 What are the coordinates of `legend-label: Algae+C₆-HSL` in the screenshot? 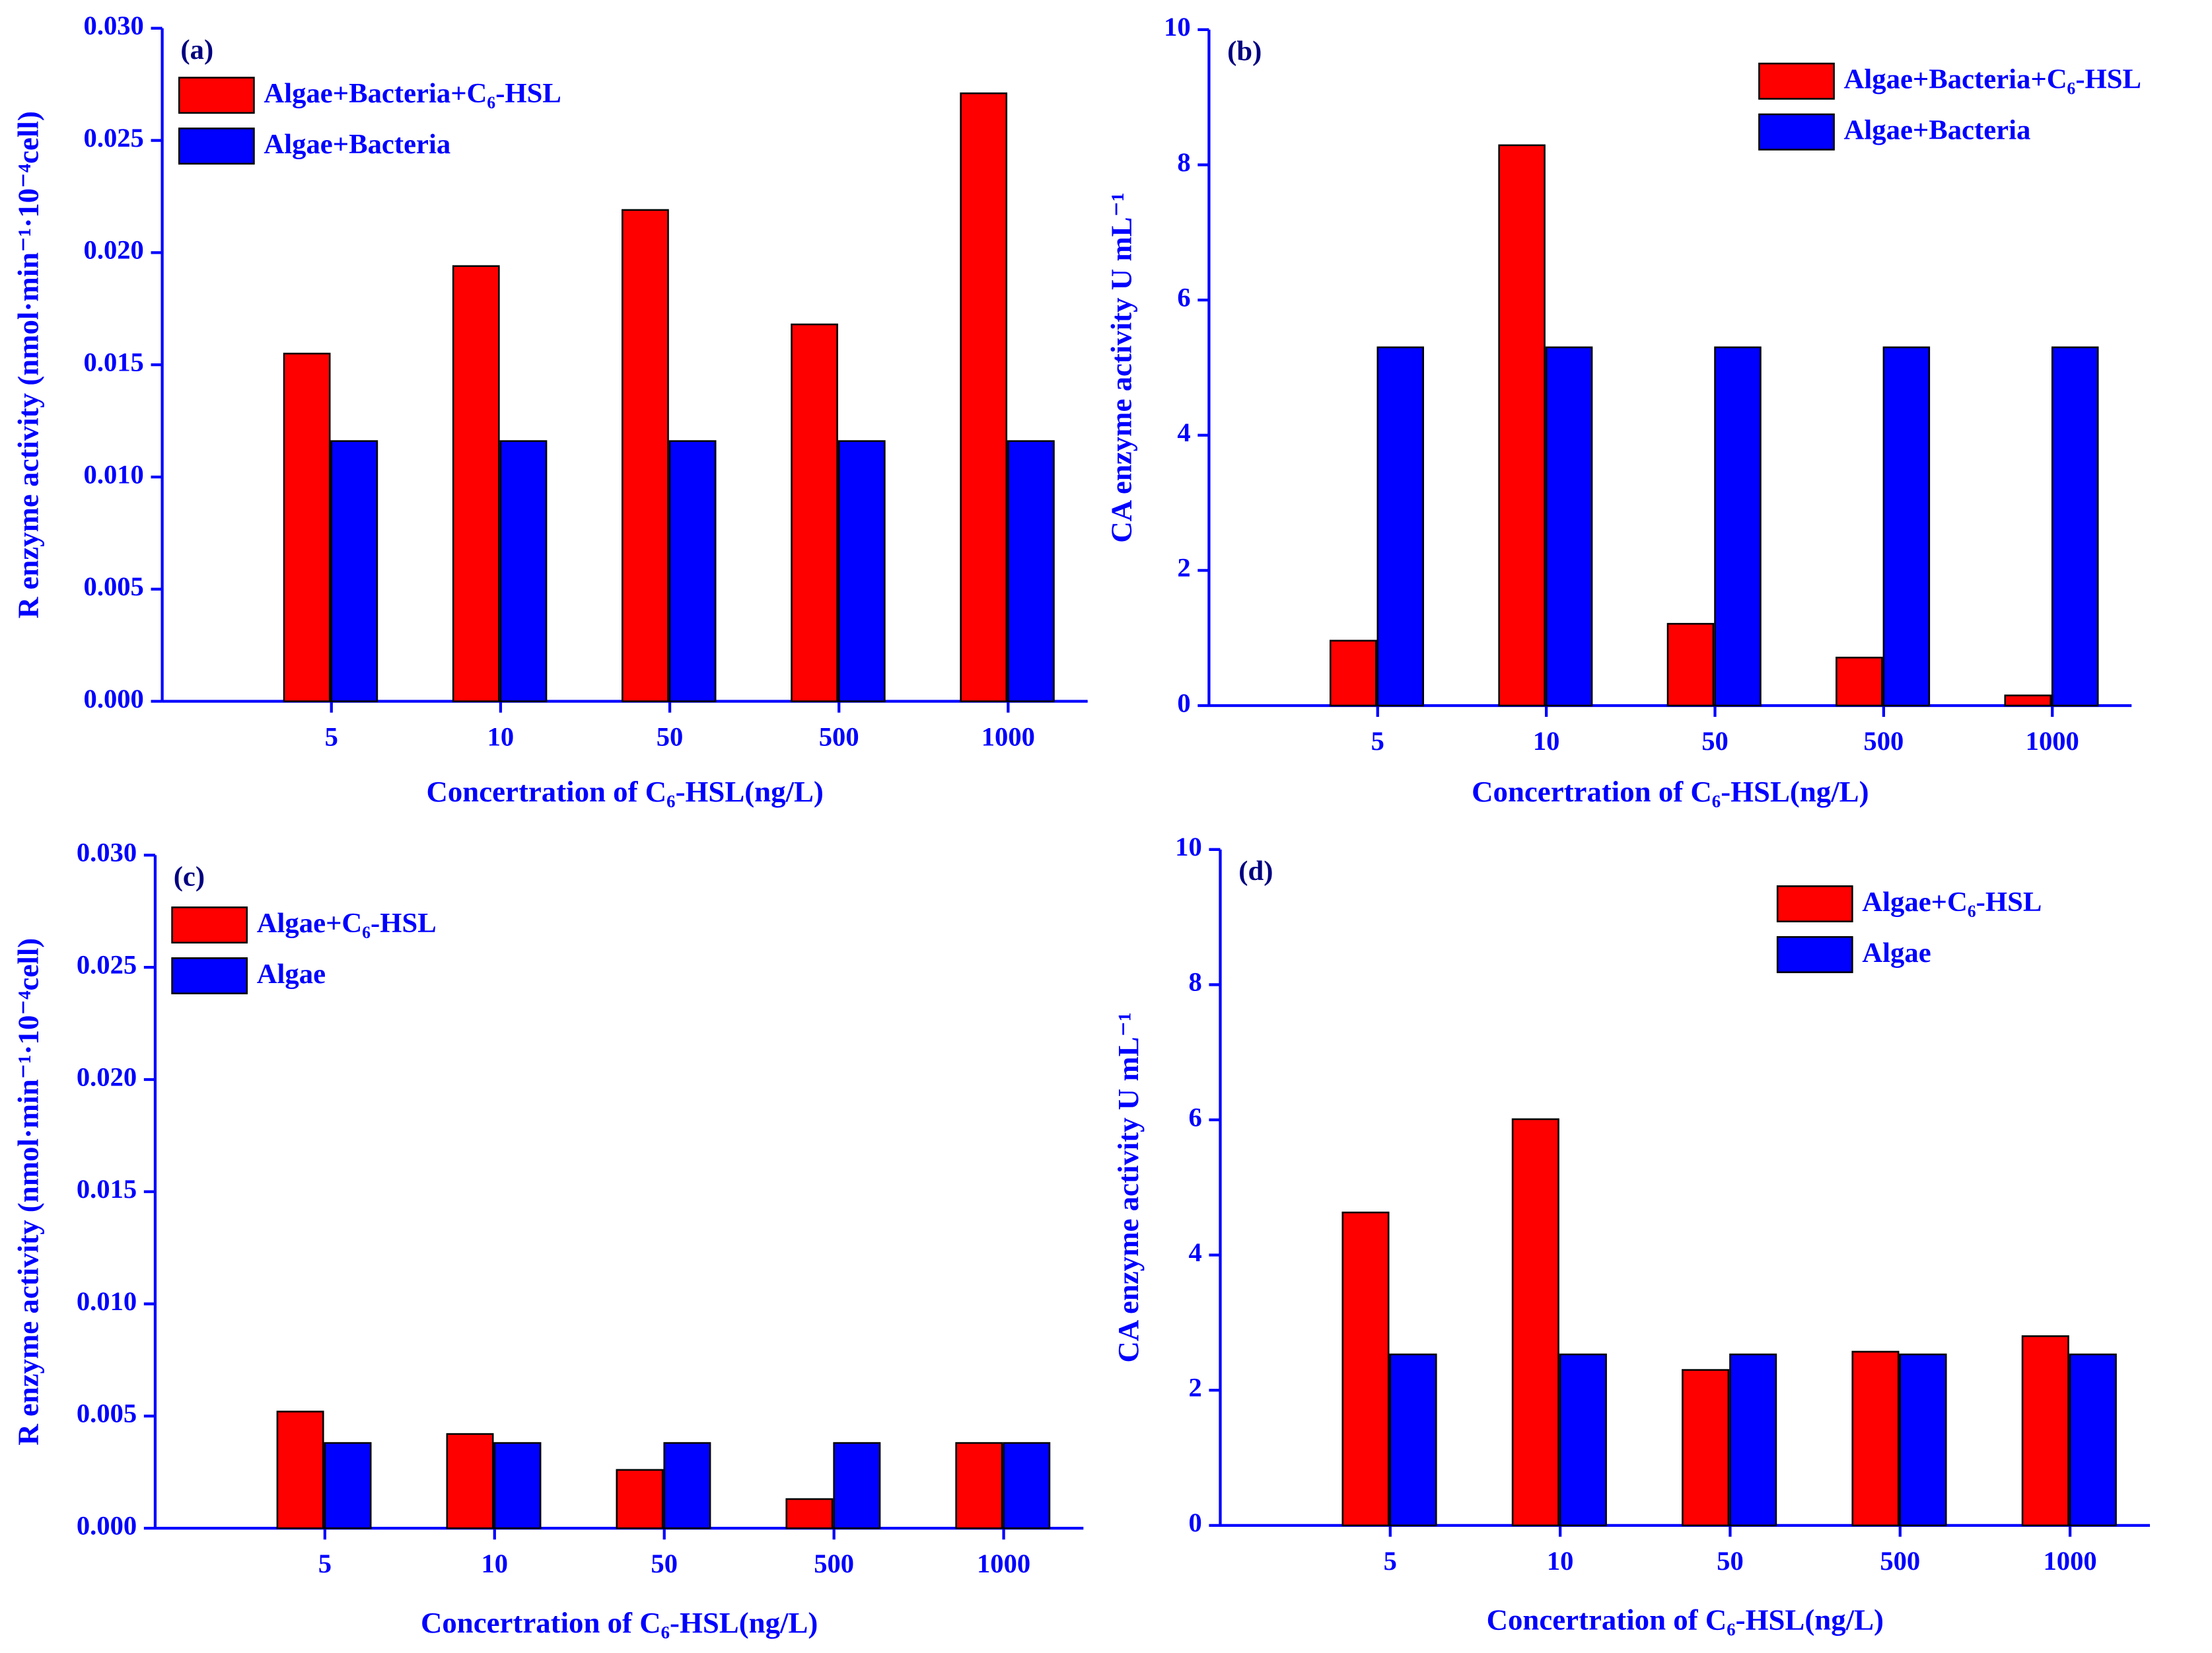 It's located at (1952, 902).